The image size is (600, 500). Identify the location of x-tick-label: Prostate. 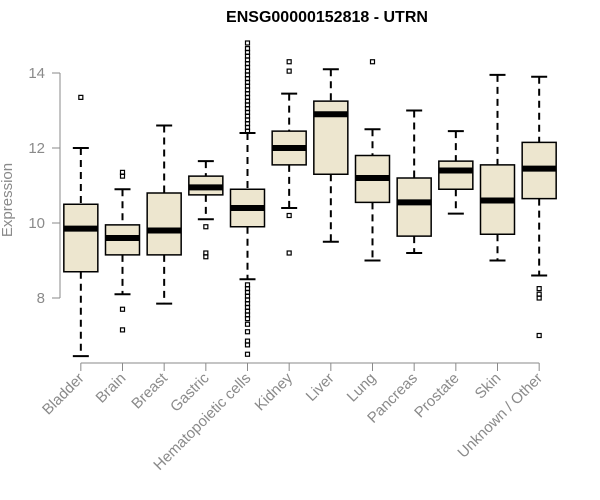
(437, 396).